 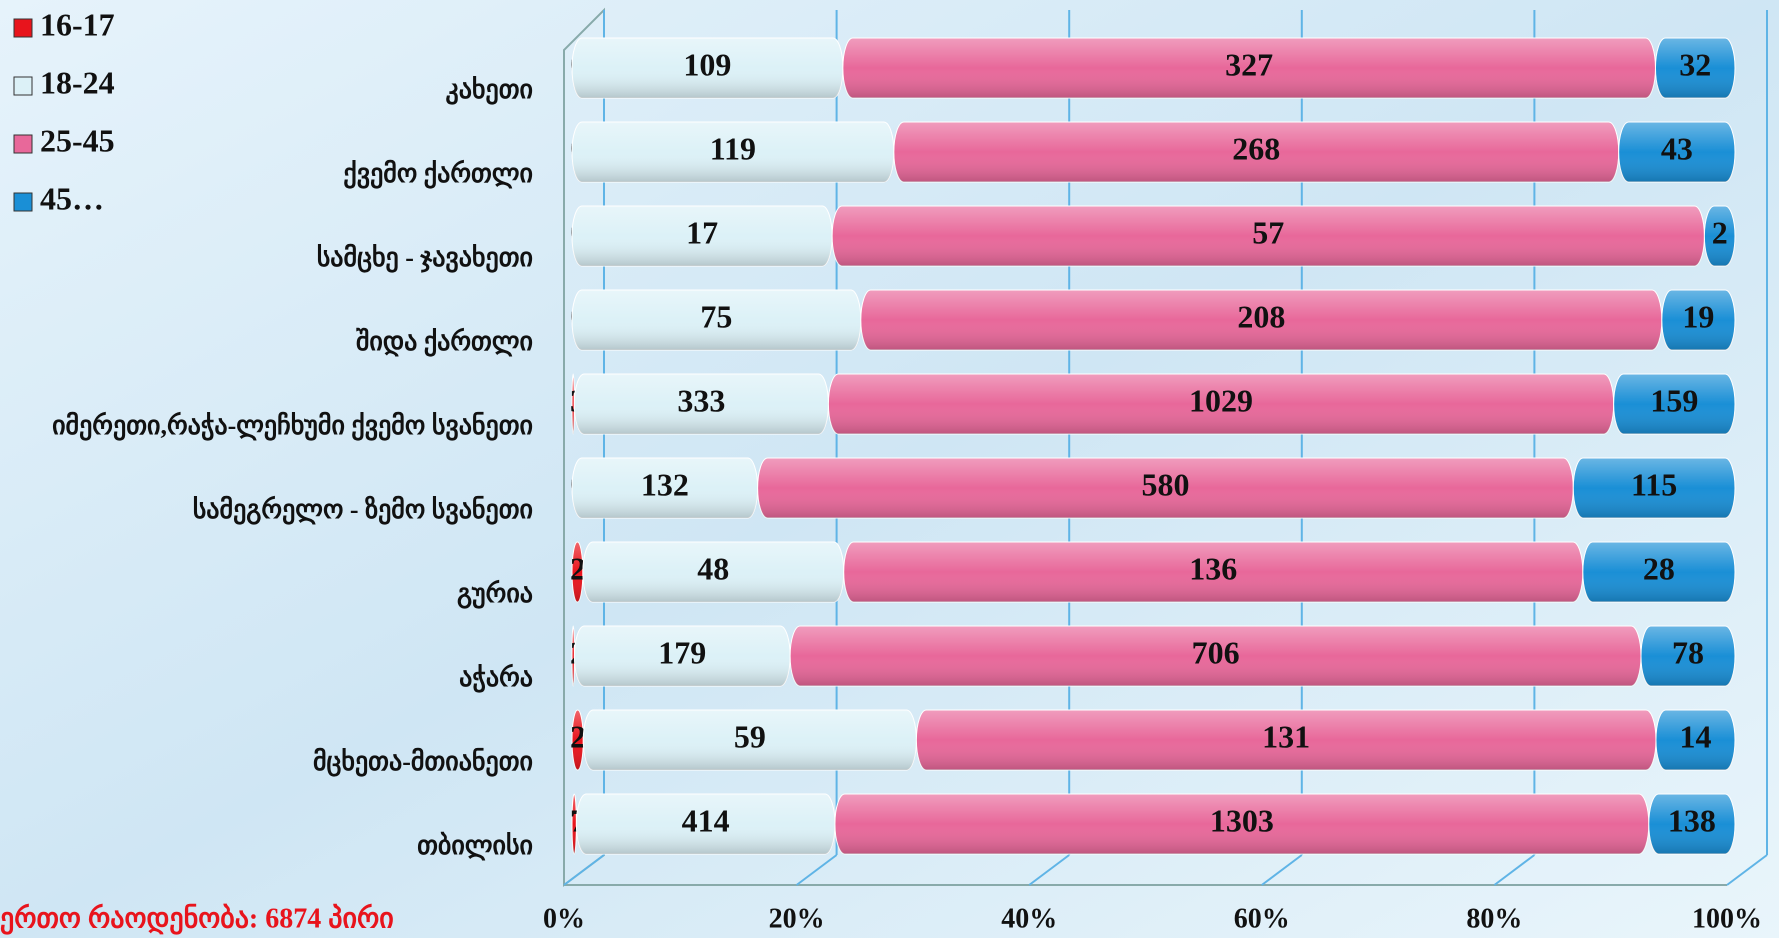 I want to click on value-label: 59, so click(x=750, y=736).